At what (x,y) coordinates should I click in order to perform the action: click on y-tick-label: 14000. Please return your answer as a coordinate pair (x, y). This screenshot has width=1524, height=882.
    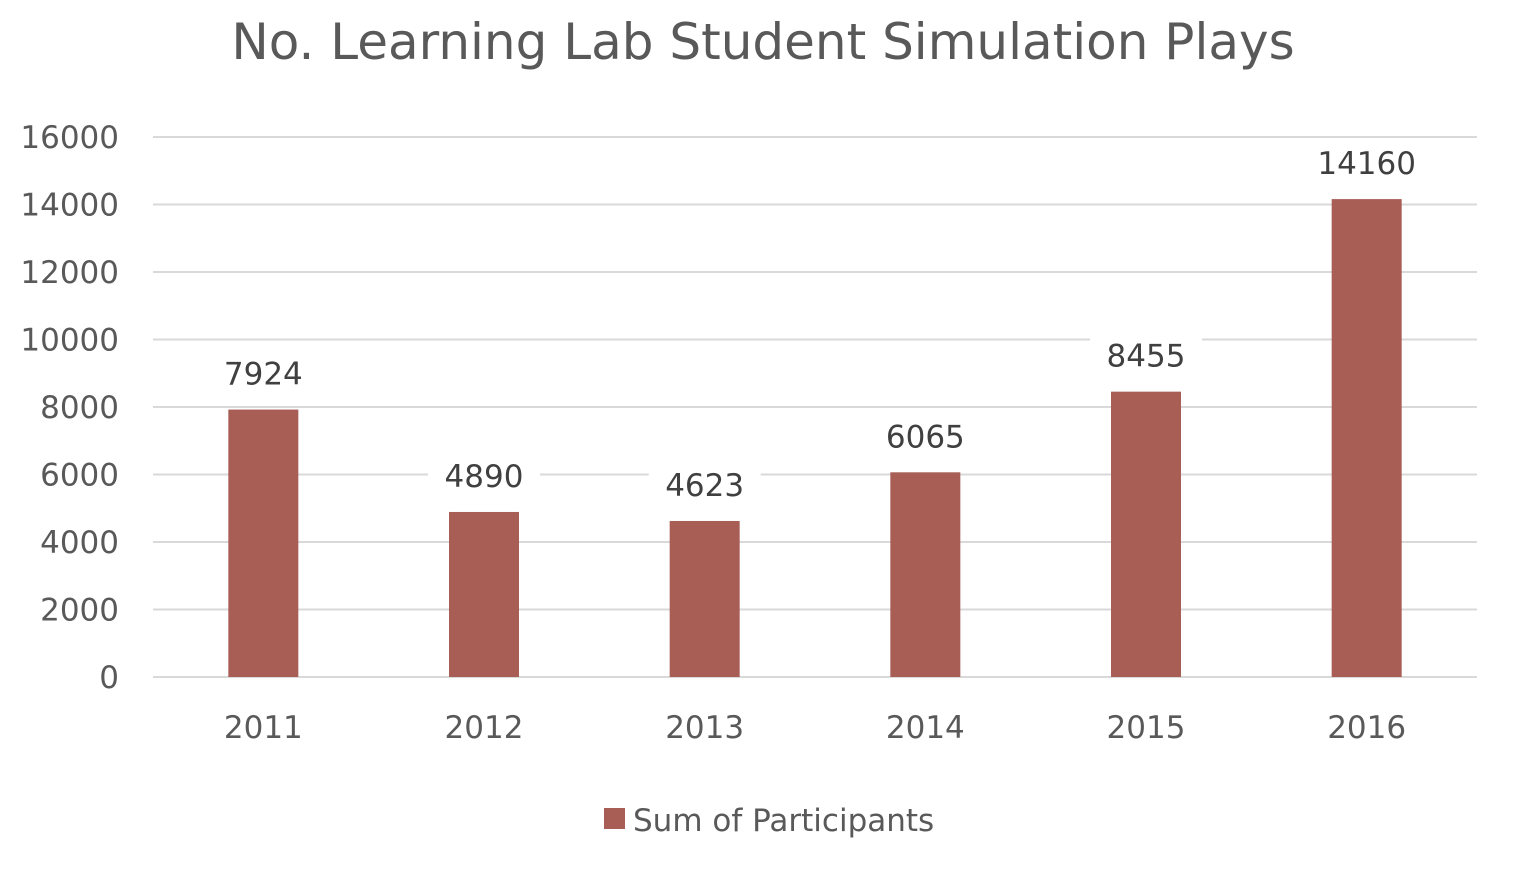
    Looking at the image, I should click on (69, 206).